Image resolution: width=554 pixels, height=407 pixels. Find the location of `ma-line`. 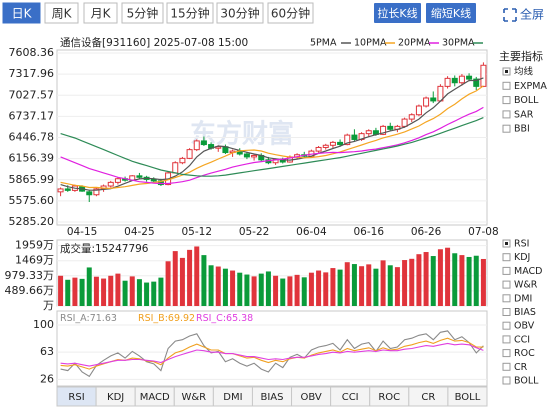

ma-line is located at coordinates (272, 147).